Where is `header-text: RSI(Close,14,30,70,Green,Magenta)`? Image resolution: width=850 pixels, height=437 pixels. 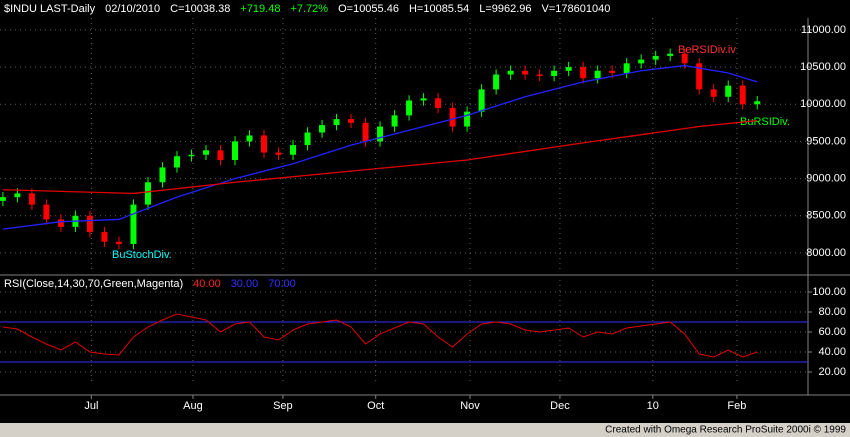 header-text: RSI(Close,14,30,70,Green,Magenta) is located at coordinates (93, 284).